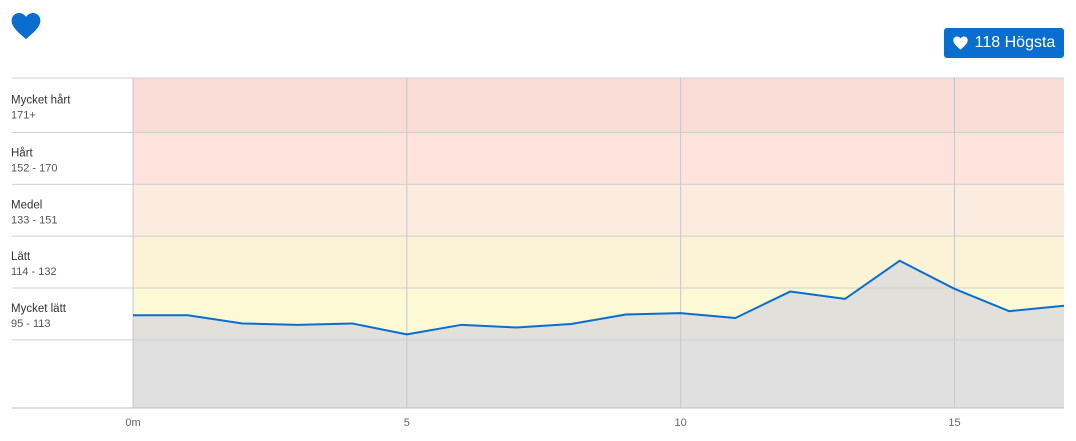  Describe the element at coordinates (34, 220) in the screenshot. I see `zone-range-label: 133 - 151` at that location.